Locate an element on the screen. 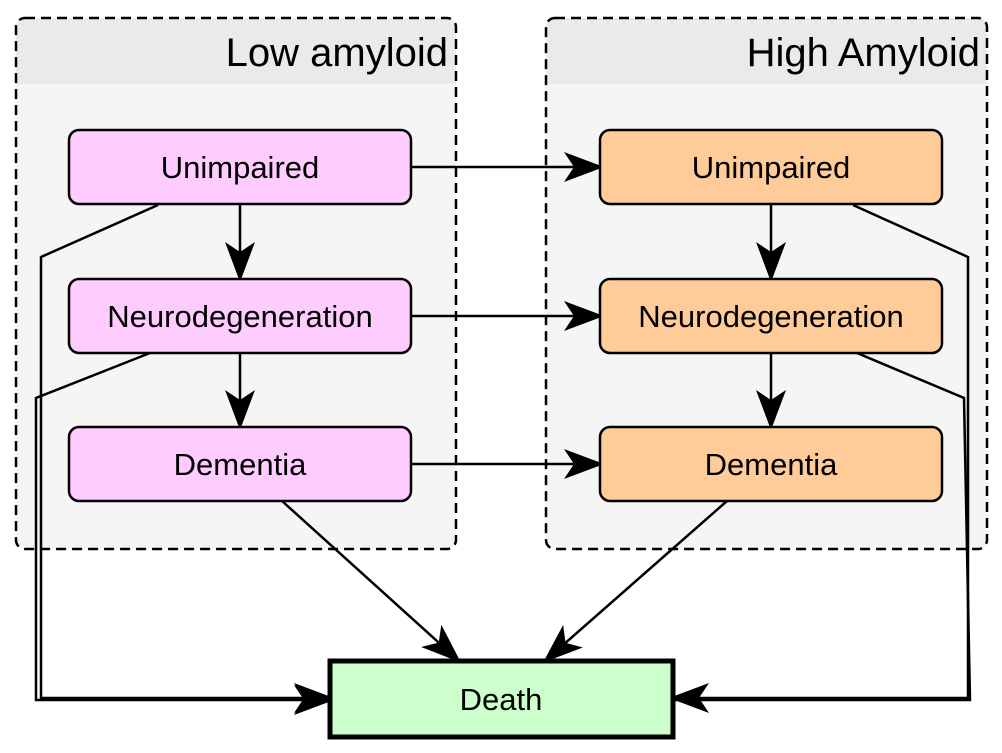  edge-low-dementia-to-death is located at coordinates (371, 581).